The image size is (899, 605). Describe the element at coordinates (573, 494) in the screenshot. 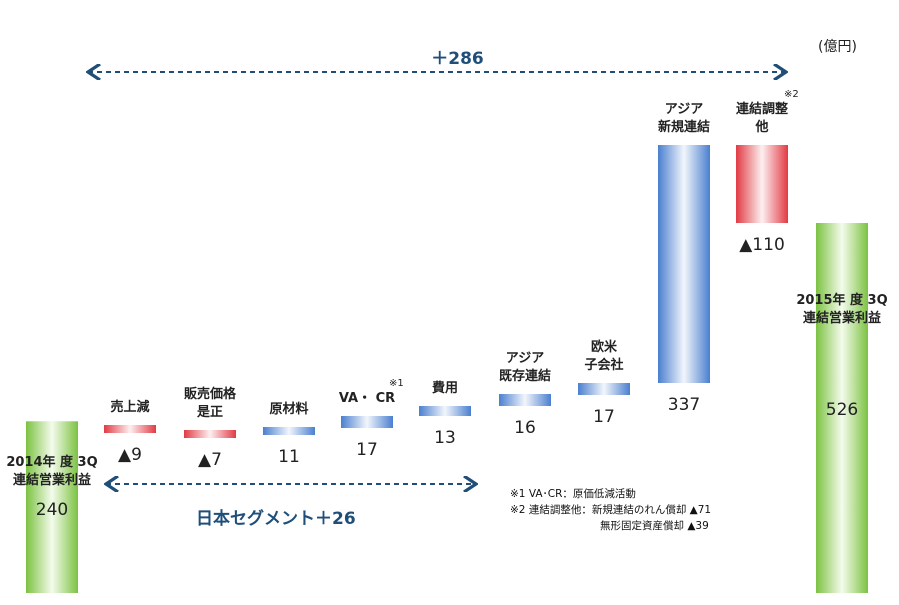

I see `footnote-1: ※1 VA･CR：原価低減活動` at that location.